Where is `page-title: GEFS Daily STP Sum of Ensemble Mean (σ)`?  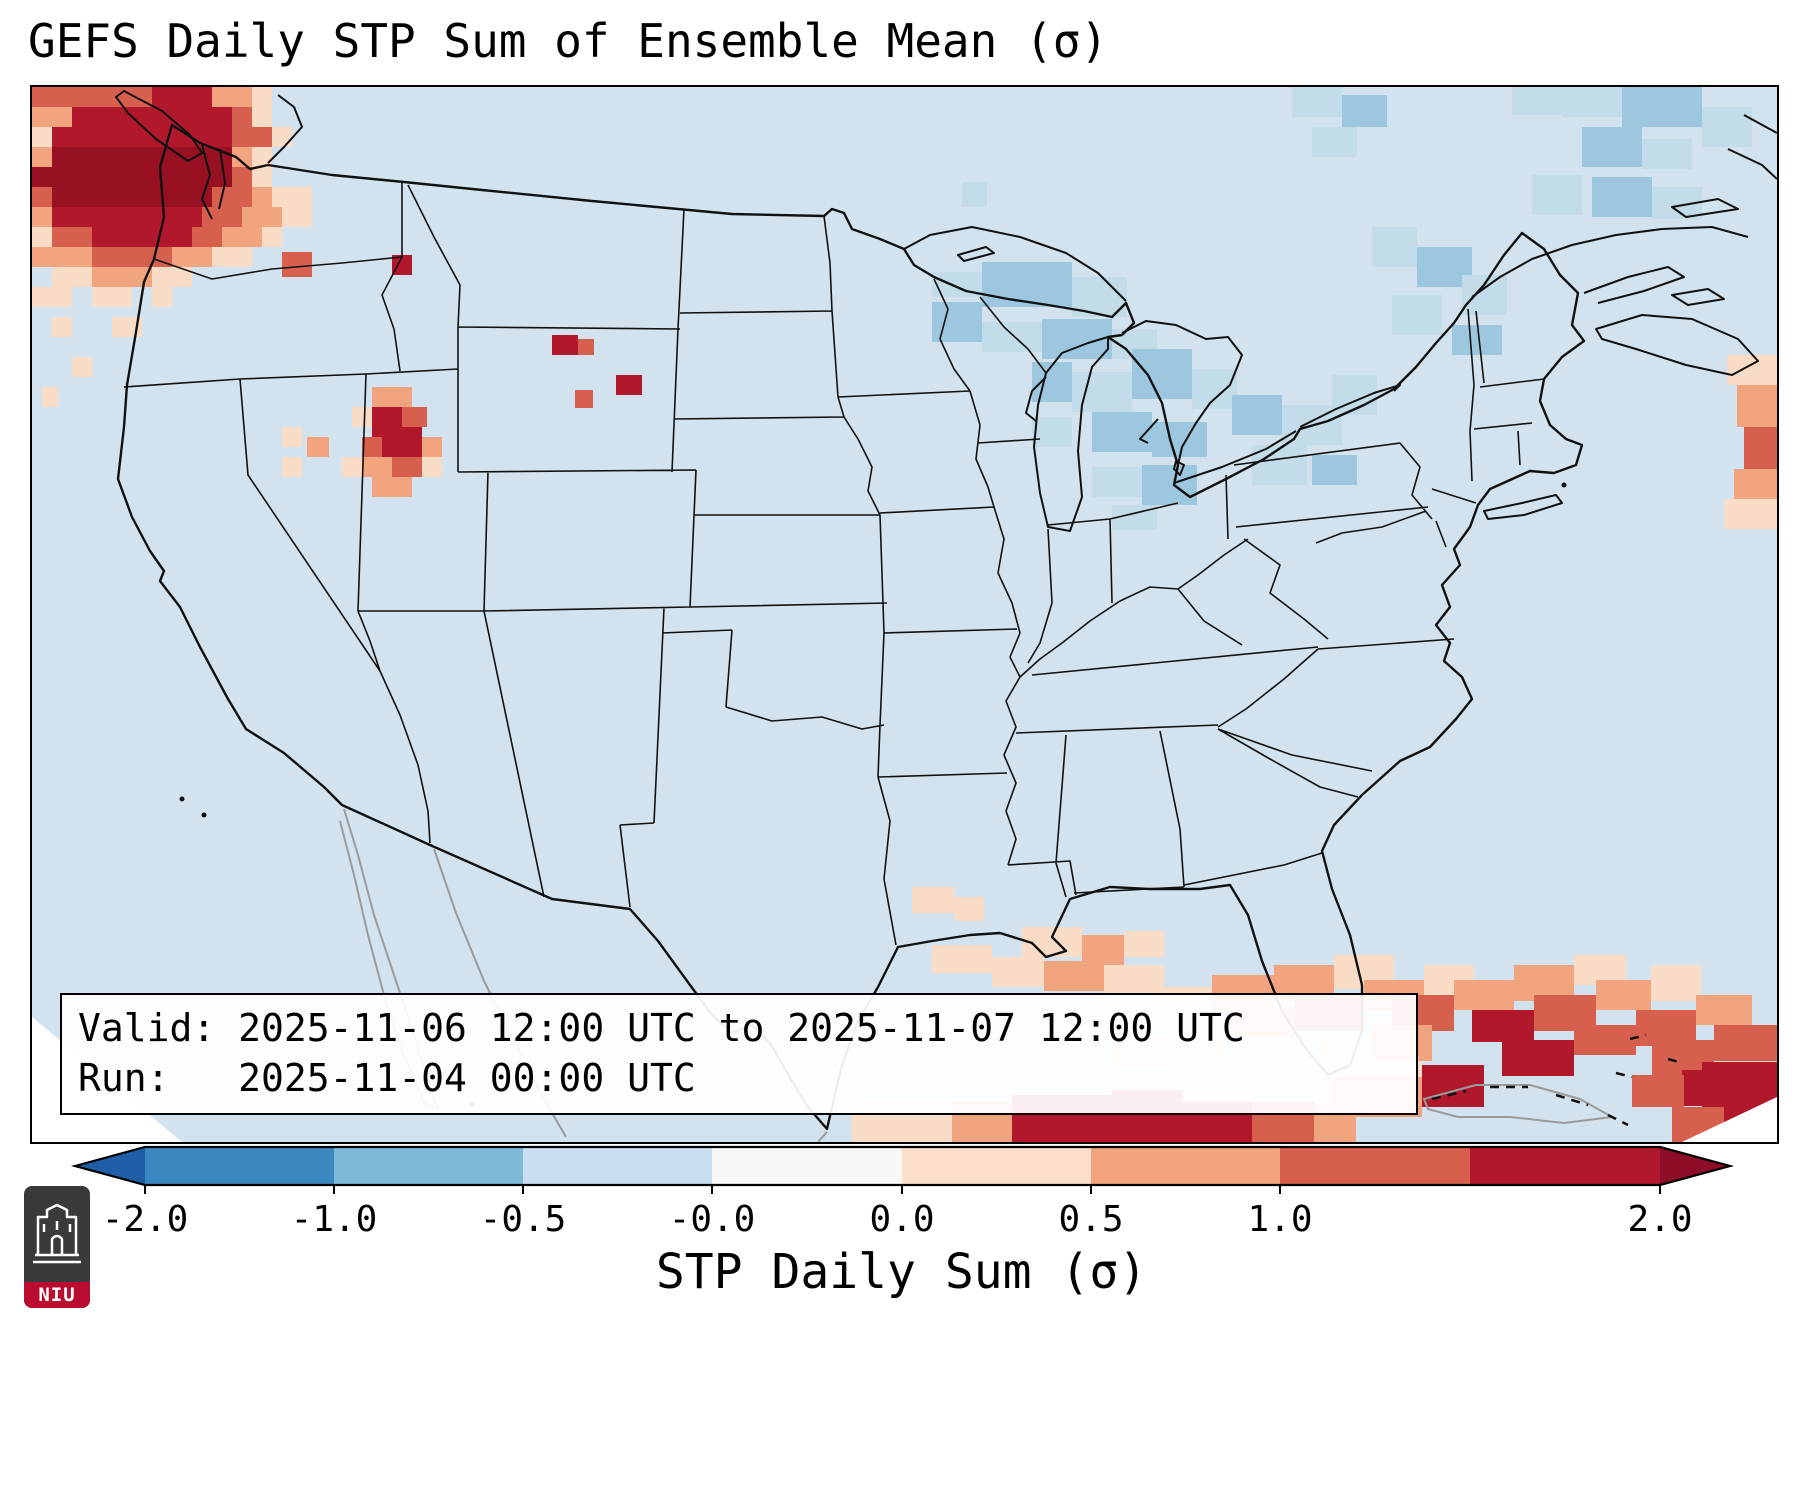
page-title: GEFS Daily STP Sum of Ensemble Mean (σ) is located at coordinates (568, 41).